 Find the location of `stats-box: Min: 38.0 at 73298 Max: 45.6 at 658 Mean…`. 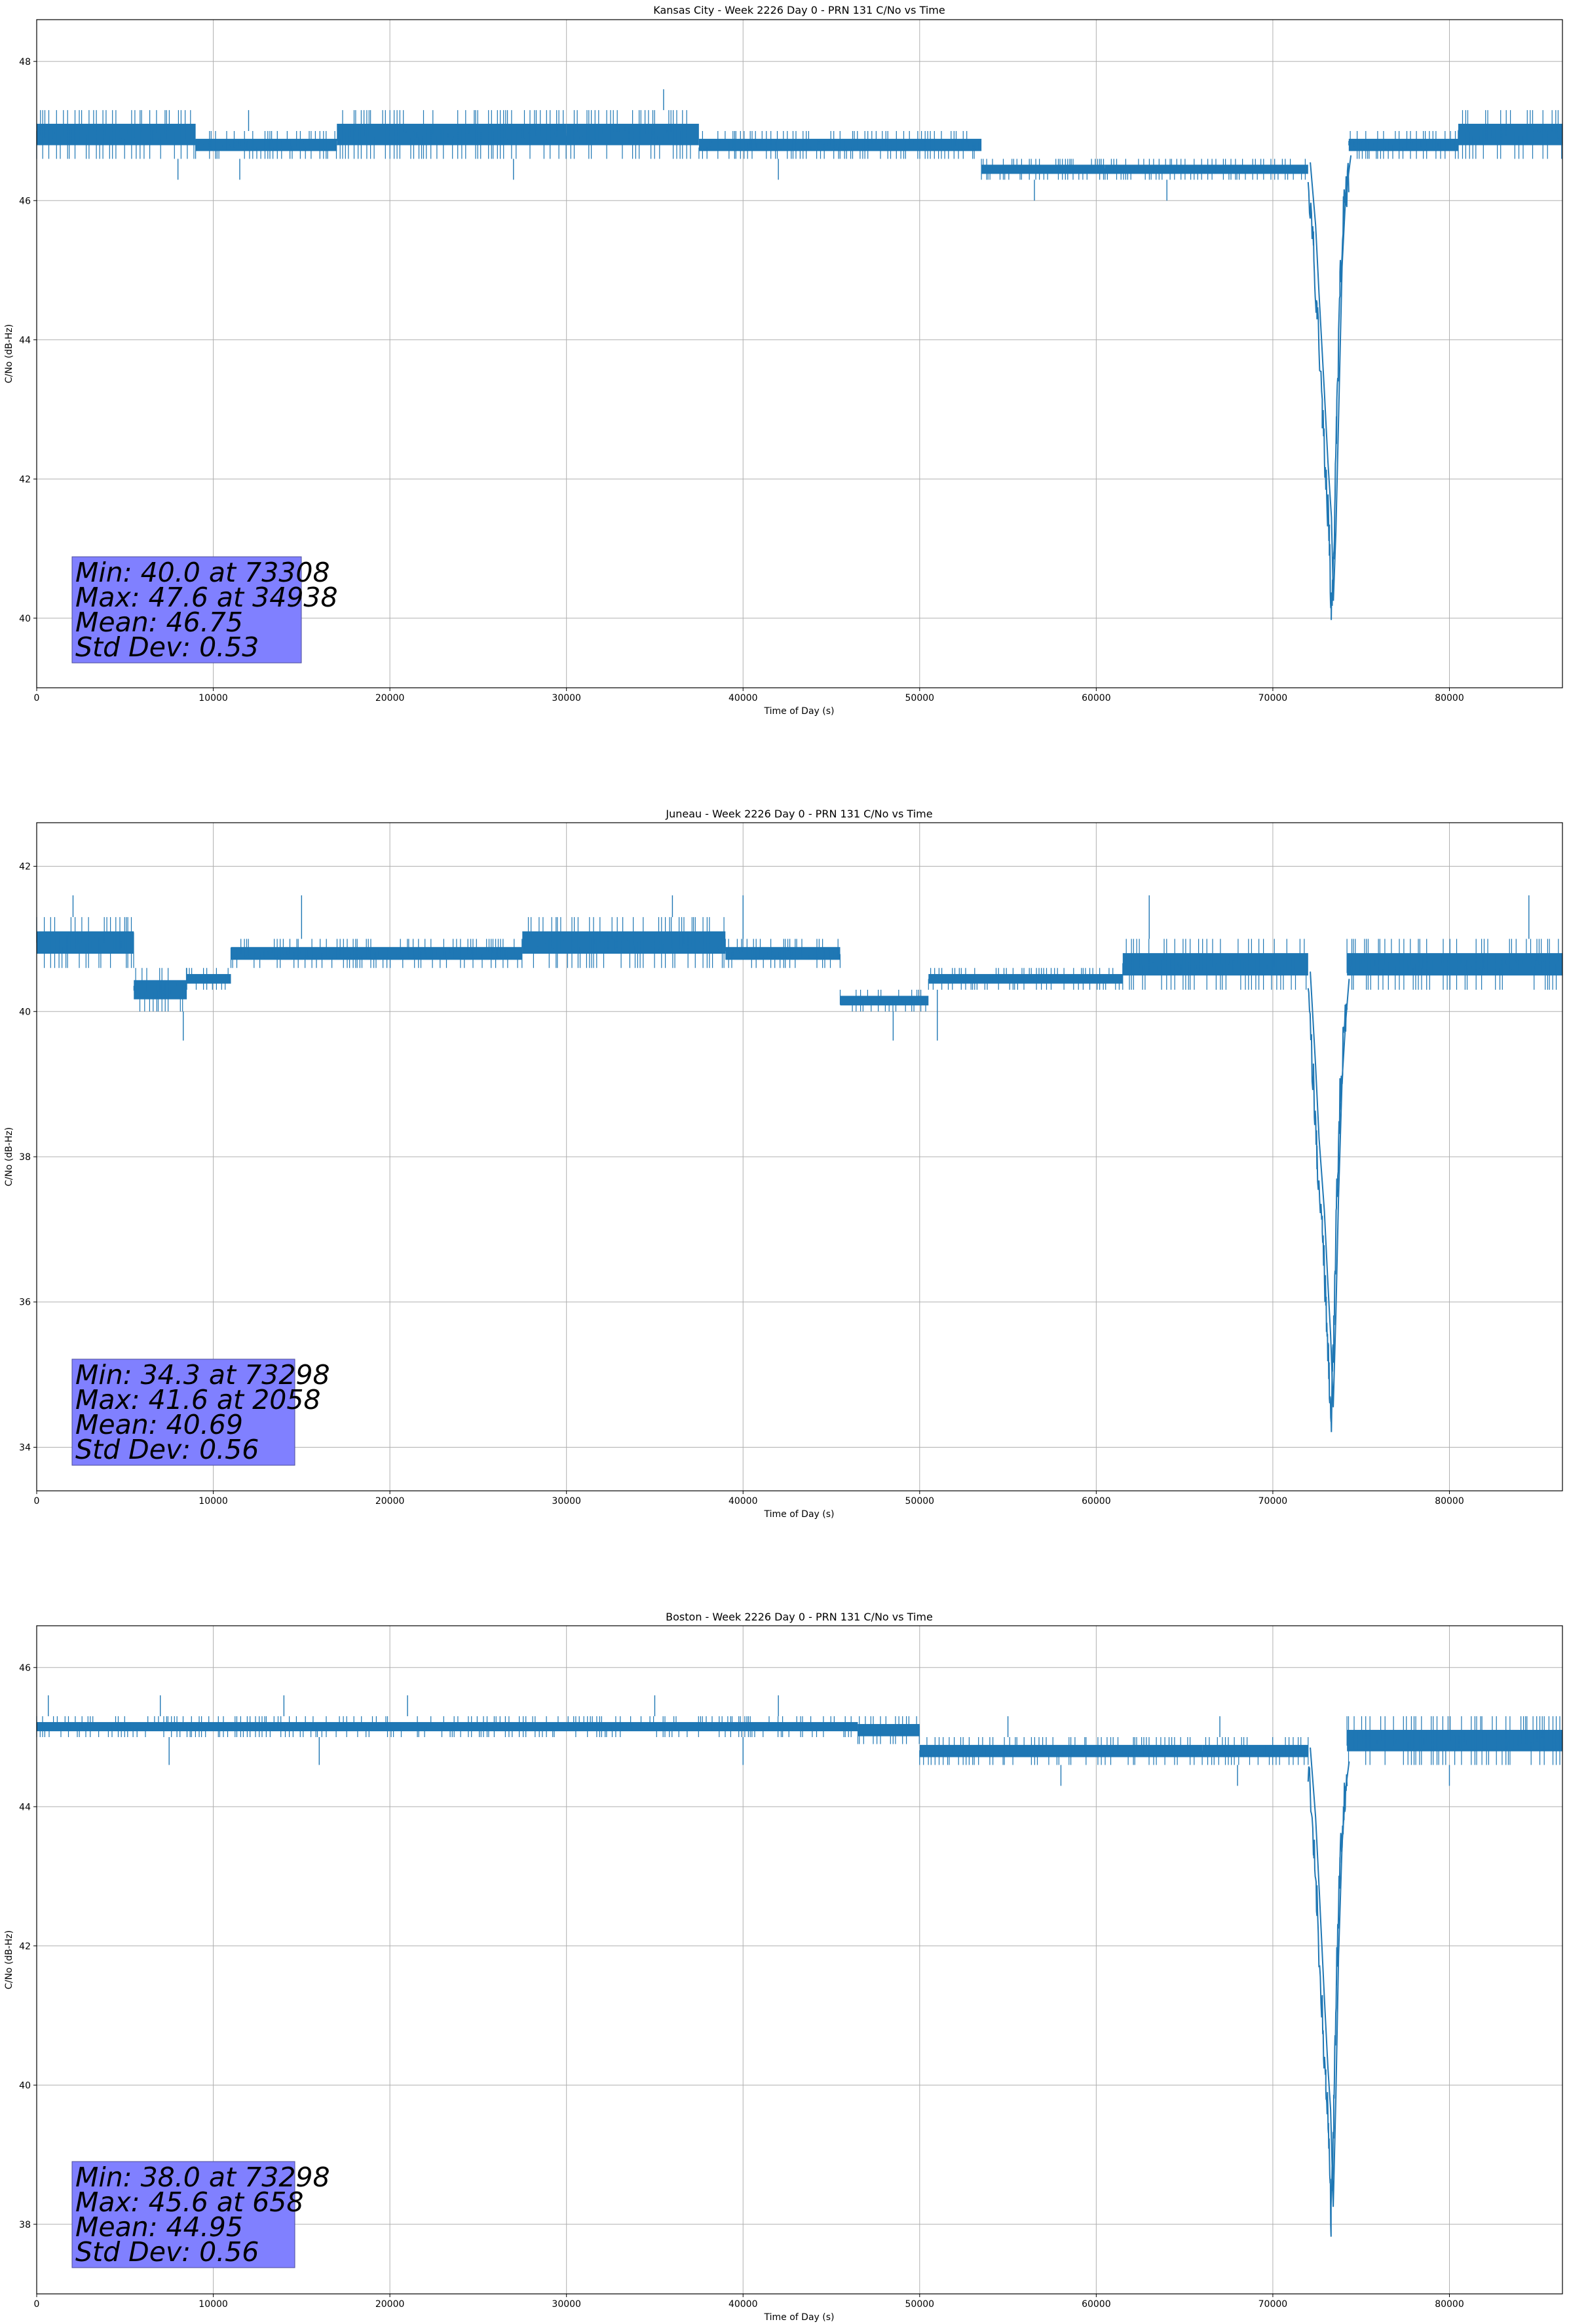

stats-box: Min: 38.0 at 73298 Max: 45.6 at 658 Mean… is located at coordinates (200, 2214).